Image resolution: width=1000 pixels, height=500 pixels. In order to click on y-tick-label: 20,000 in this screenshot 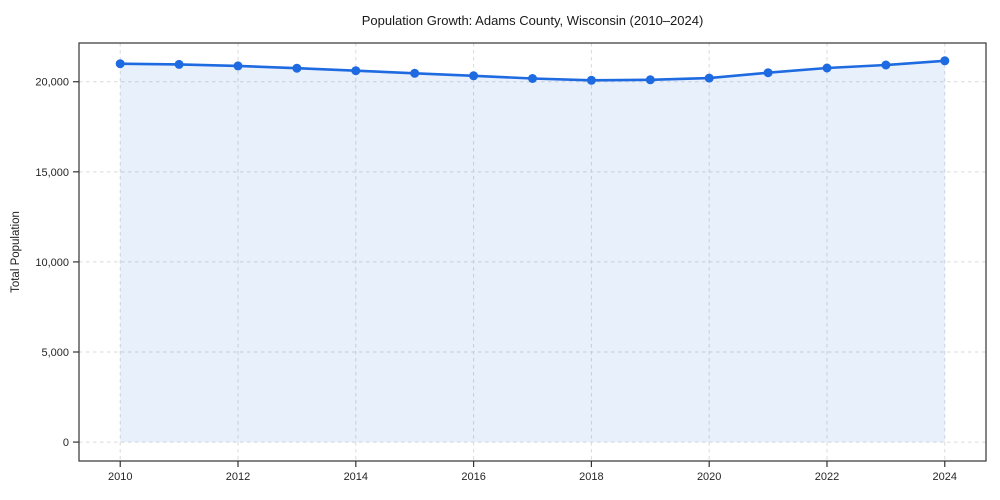, I will do `click(52, 83)`.